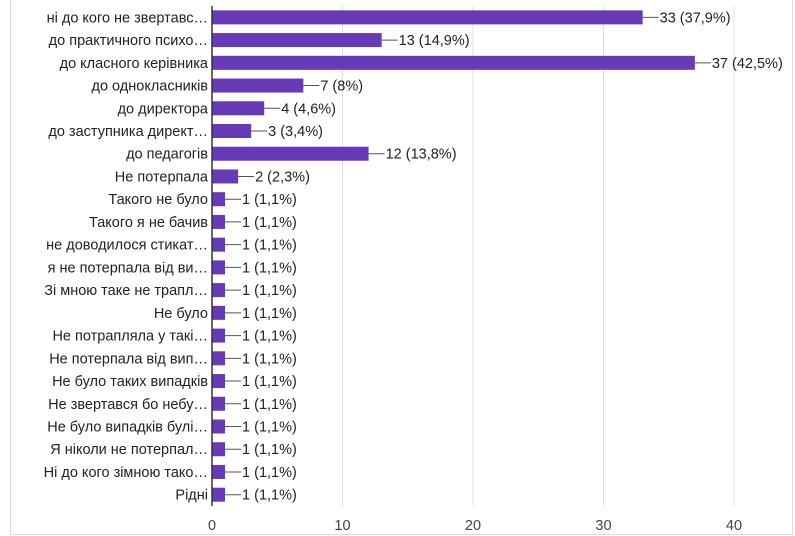 This screenshot has width=795, height=536. I want to click on value-label: 7 (8%), so click(341, 87).